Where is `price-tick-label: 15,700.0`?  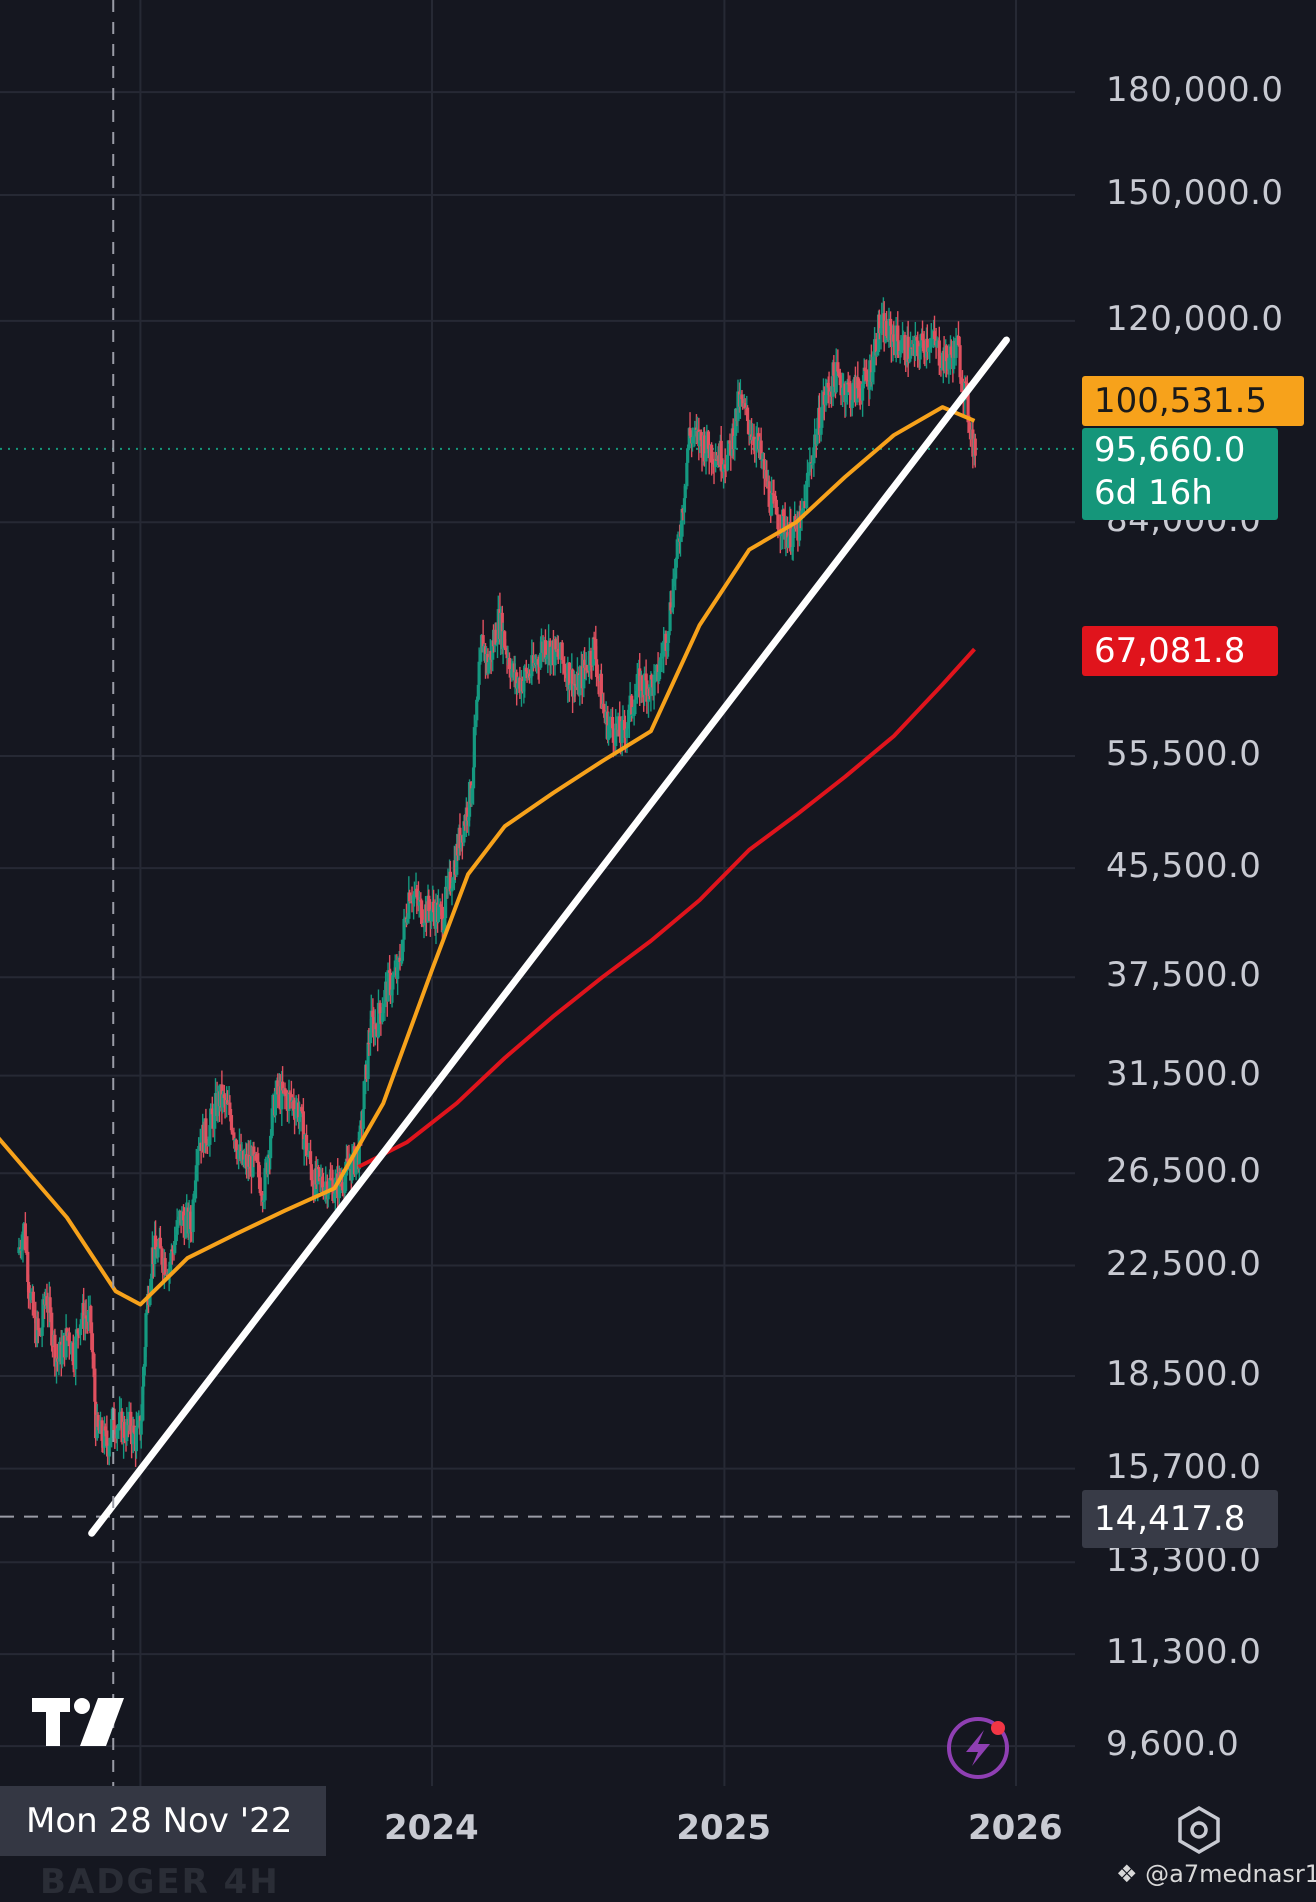 price-tick-label: 15,700.0 is located at coordinates (1184, 1466).